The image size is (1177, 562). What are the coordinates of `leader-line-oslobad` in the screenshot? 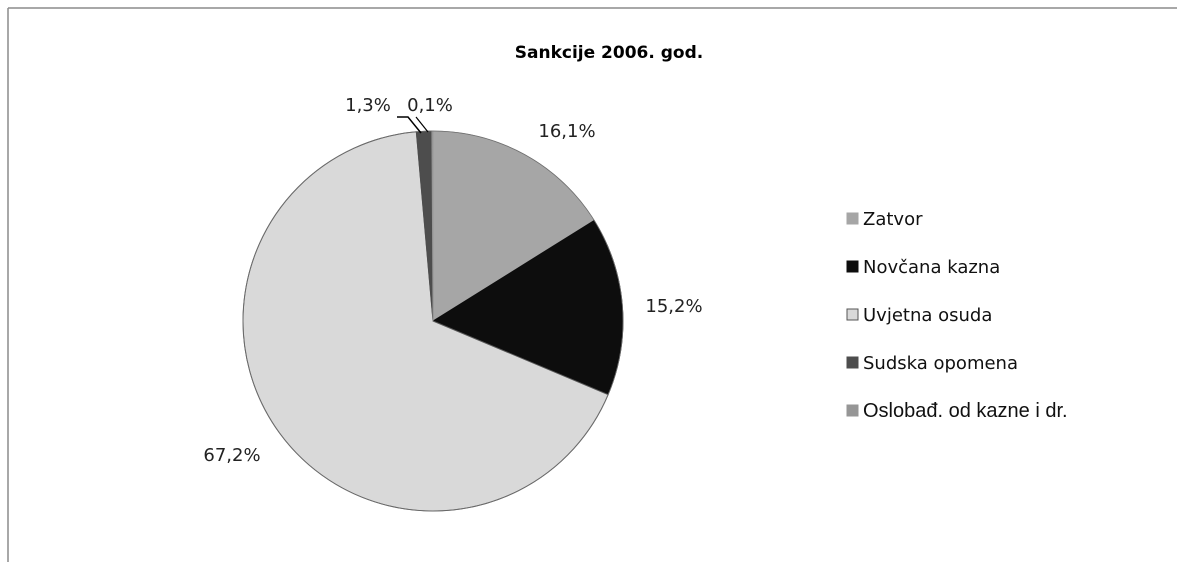 It's located at (422, 124).